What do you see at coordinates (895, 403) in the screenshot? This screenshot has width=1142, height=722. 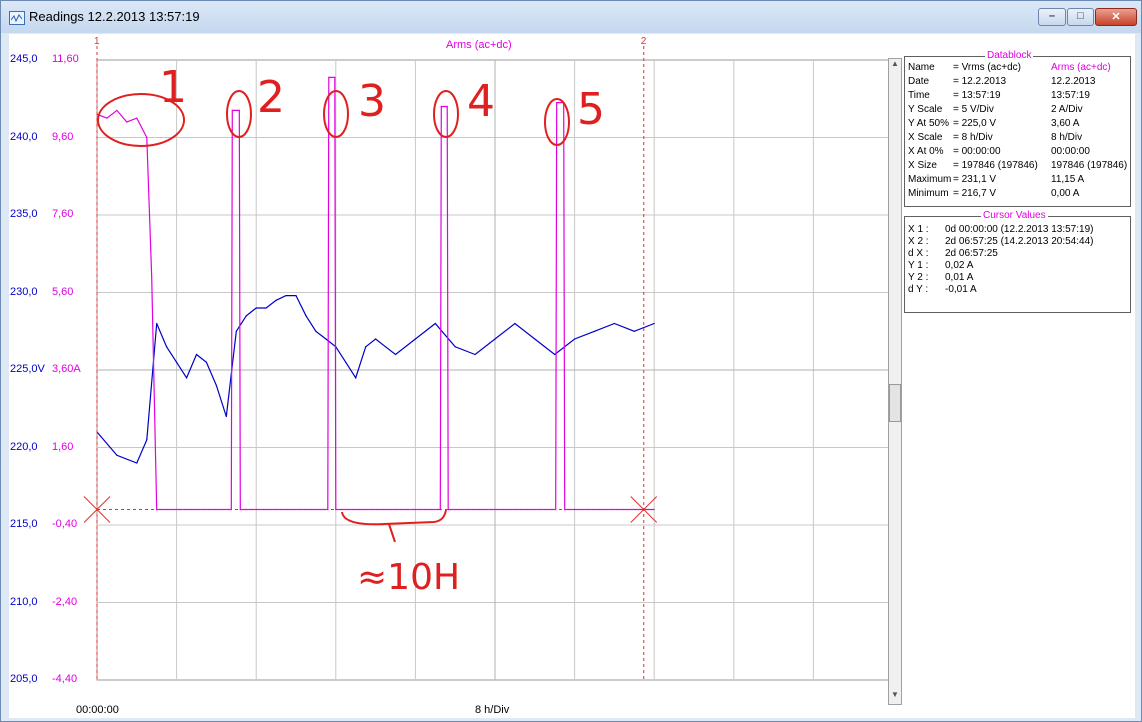 I see `scroll-thumb` at bounding box center [895, 403].